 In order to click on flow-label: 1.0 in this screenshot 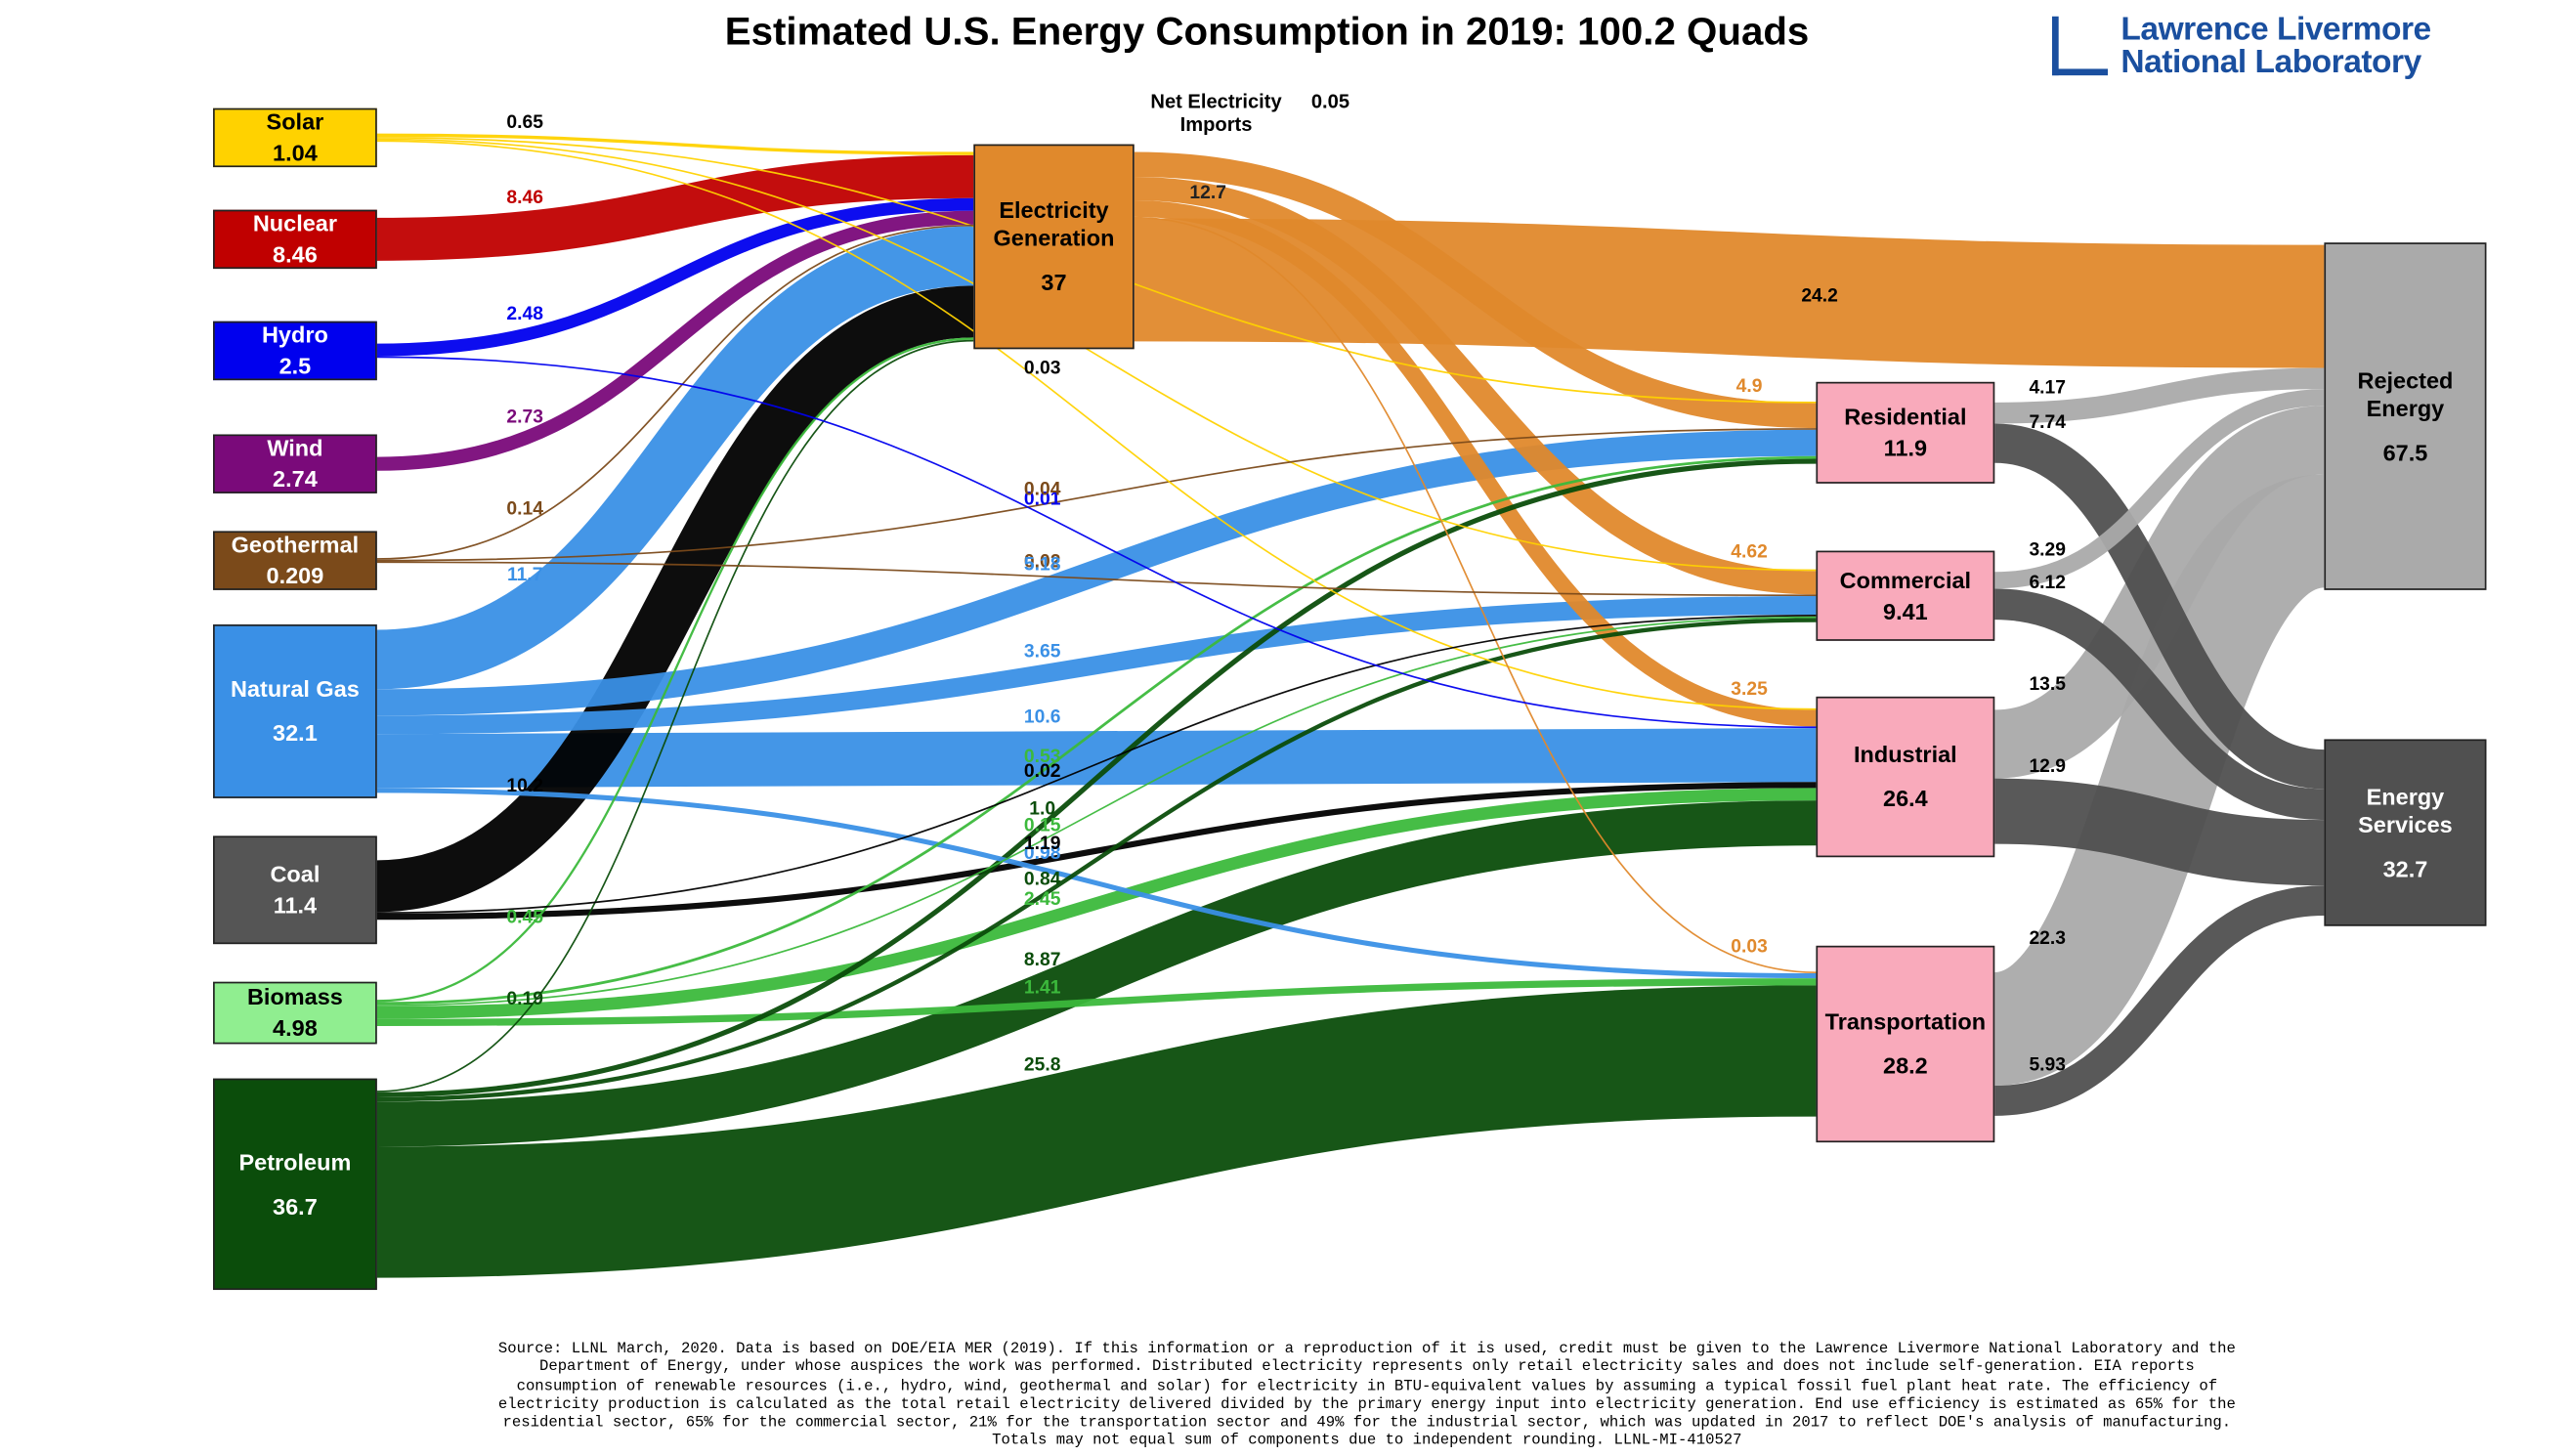, I will do `click(1042, 809)`.